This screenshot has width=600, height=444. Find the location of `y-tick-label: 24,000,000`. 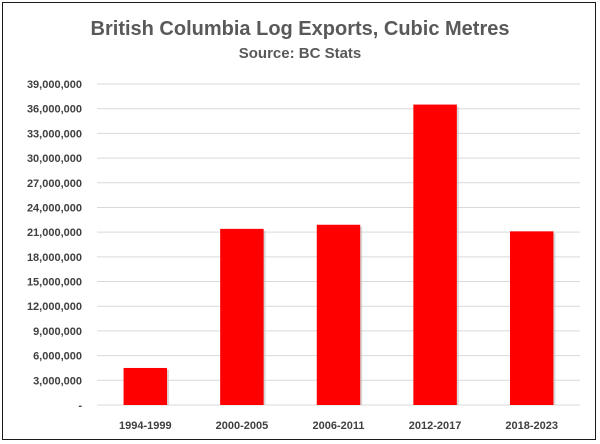

y-tick-label: 24,000,000 is located at coordinates (54, 208).